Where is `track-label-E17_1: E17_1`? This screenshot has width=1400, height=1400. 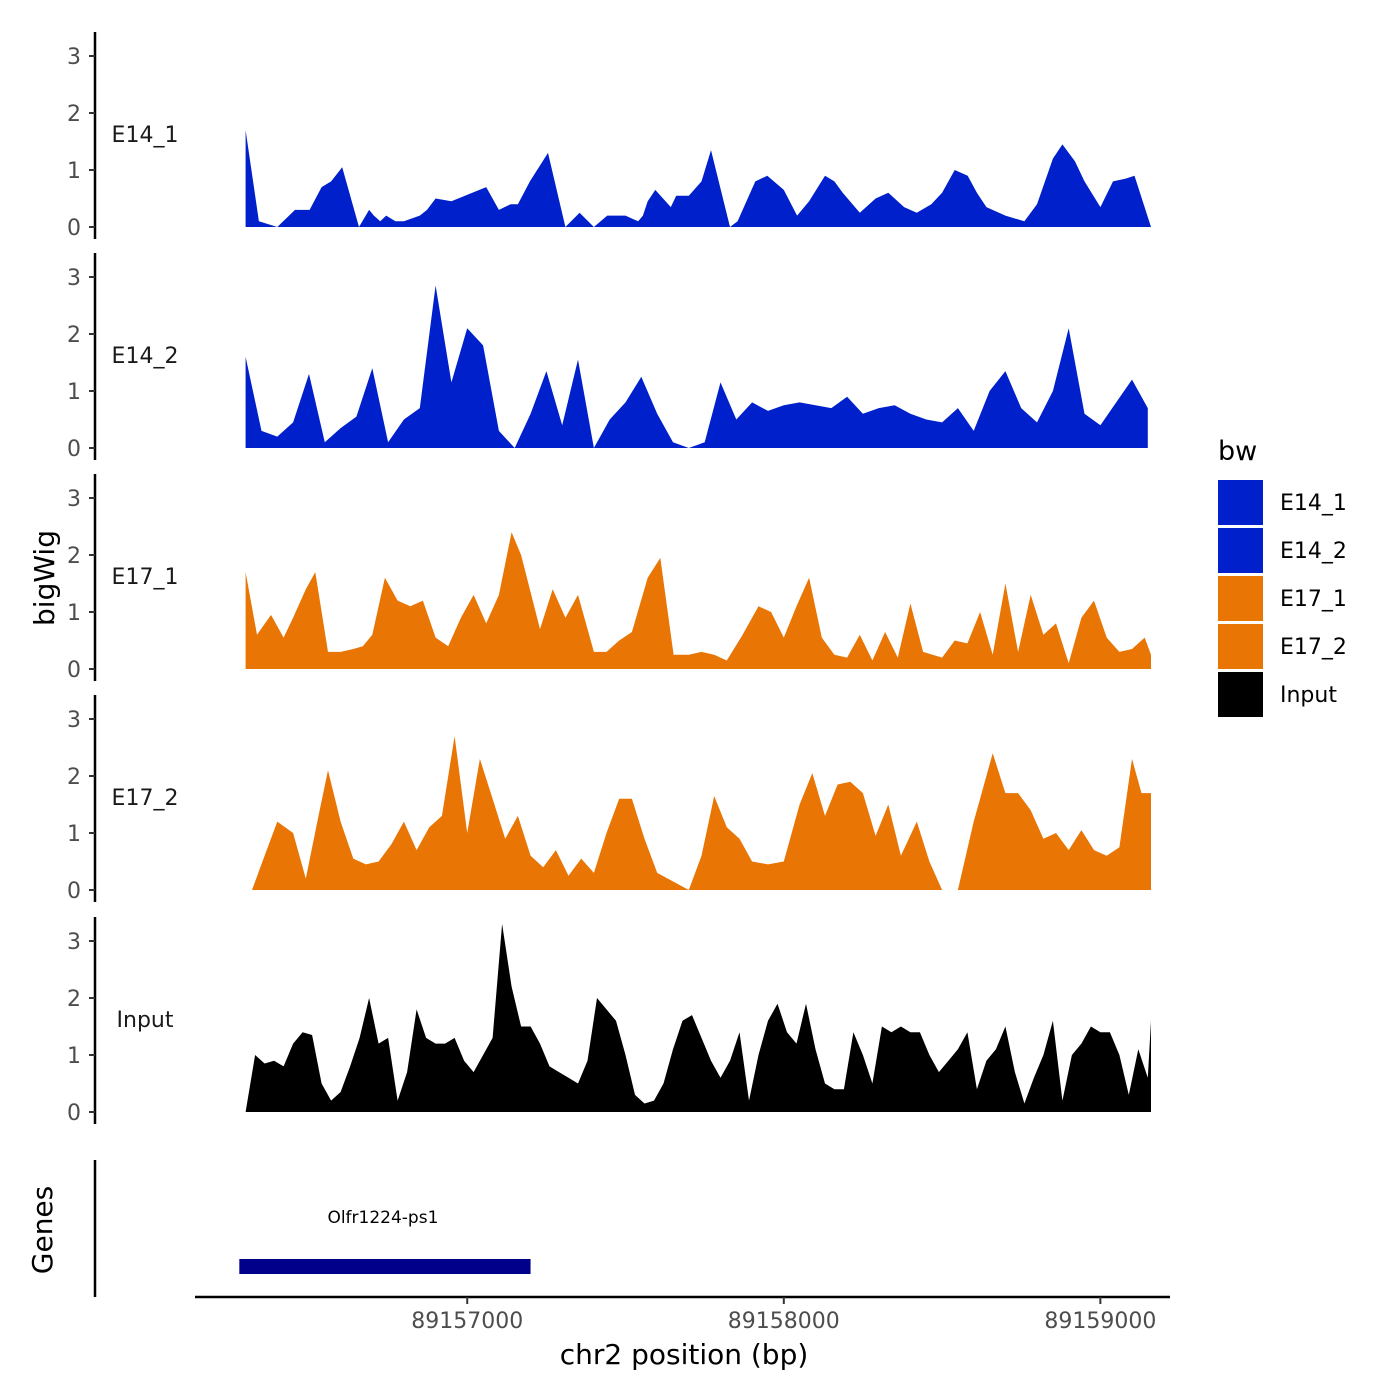
track-label-E17_1: E17_1 is located at coordinates (145, 577).